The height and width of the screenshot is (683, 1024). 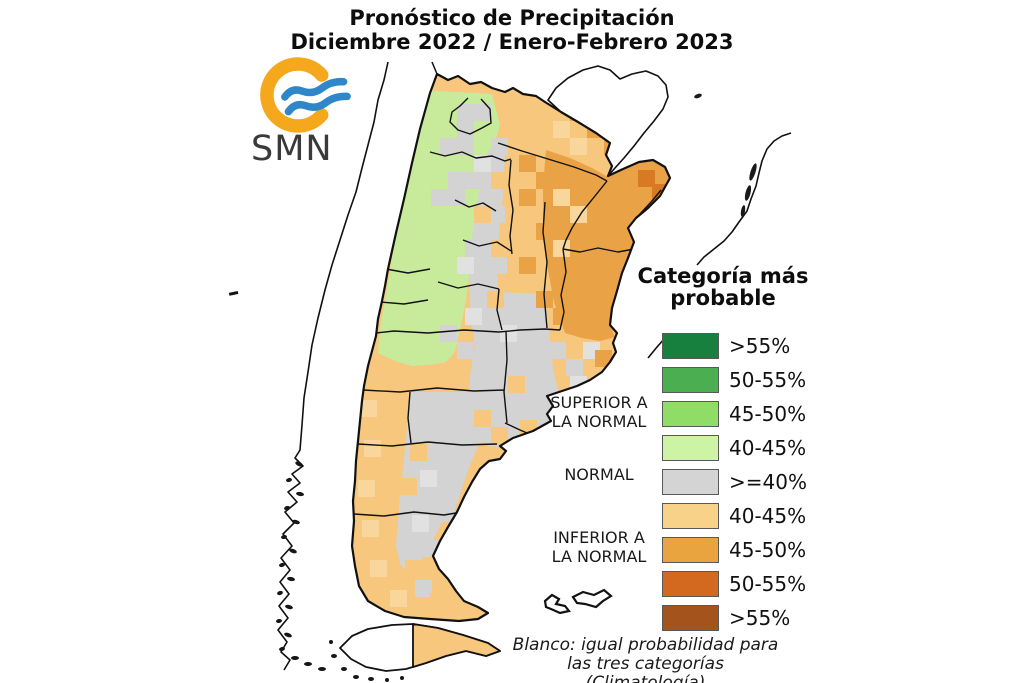 I want to click on chile-coastline, so click(x=333, y=366).